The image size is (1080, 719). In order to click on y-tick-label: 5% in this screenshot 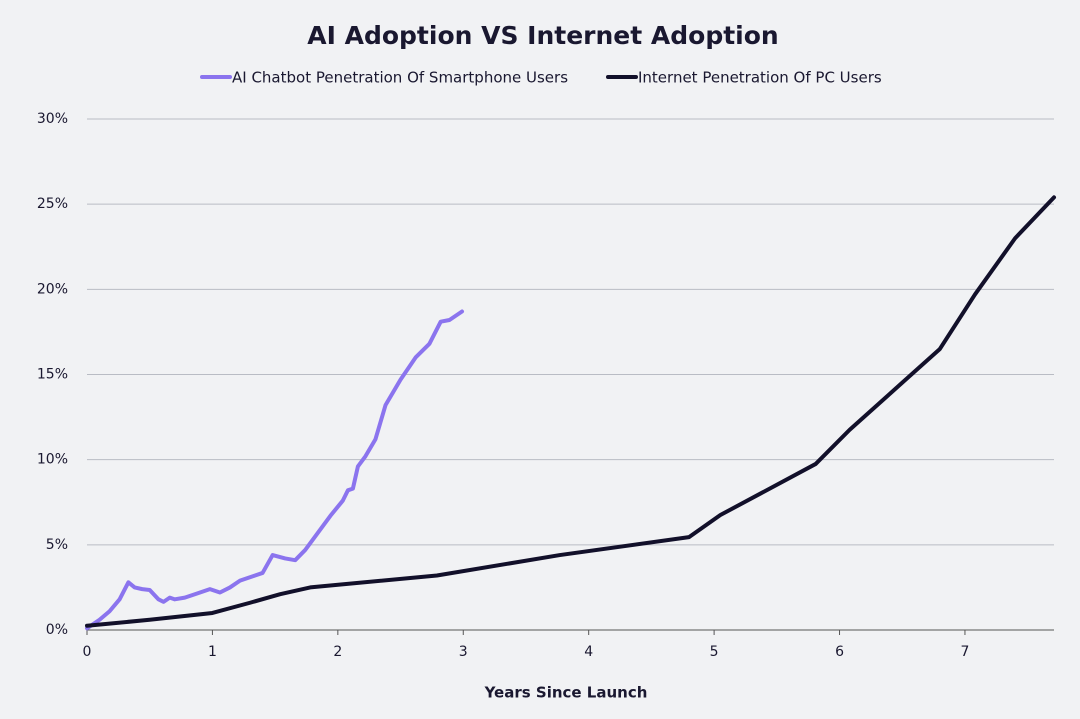, I will do `click(57, 545)`.